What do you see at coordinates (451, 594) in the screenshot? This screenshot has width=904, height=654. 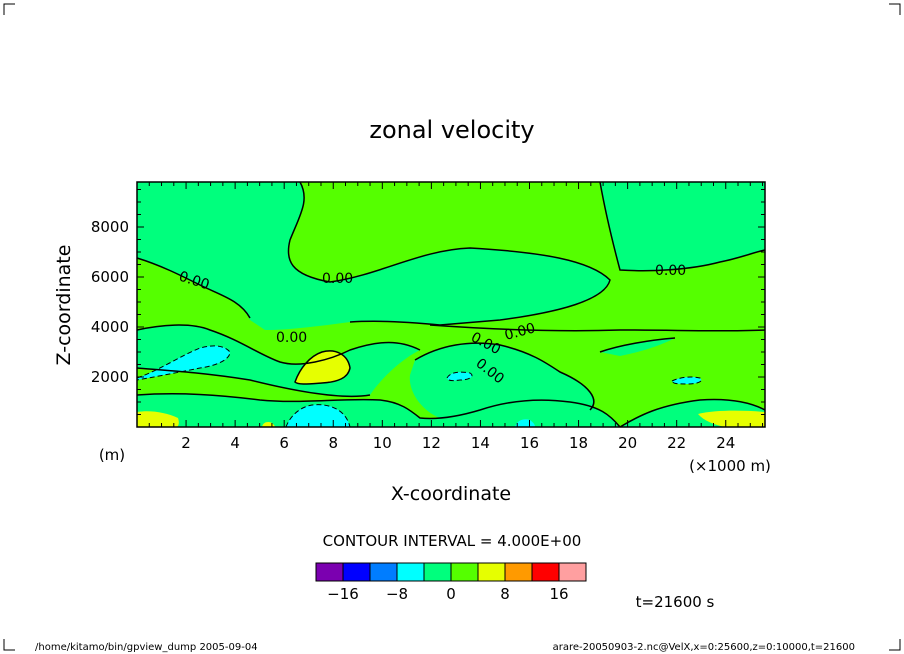 I see `colorbar-tick-label: 0` at bounding box center [451, 594].